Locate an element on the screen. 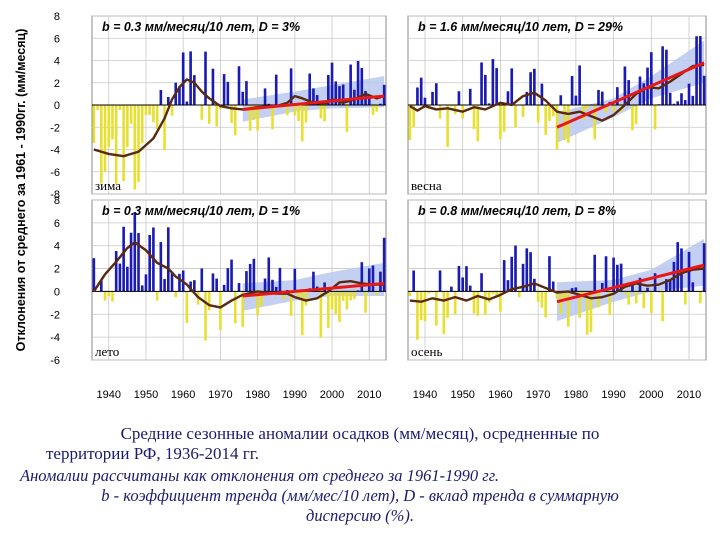 The height and width of the screenshot is (540, 720). y-tick-label: 4 is located at coordinates (57, 62).